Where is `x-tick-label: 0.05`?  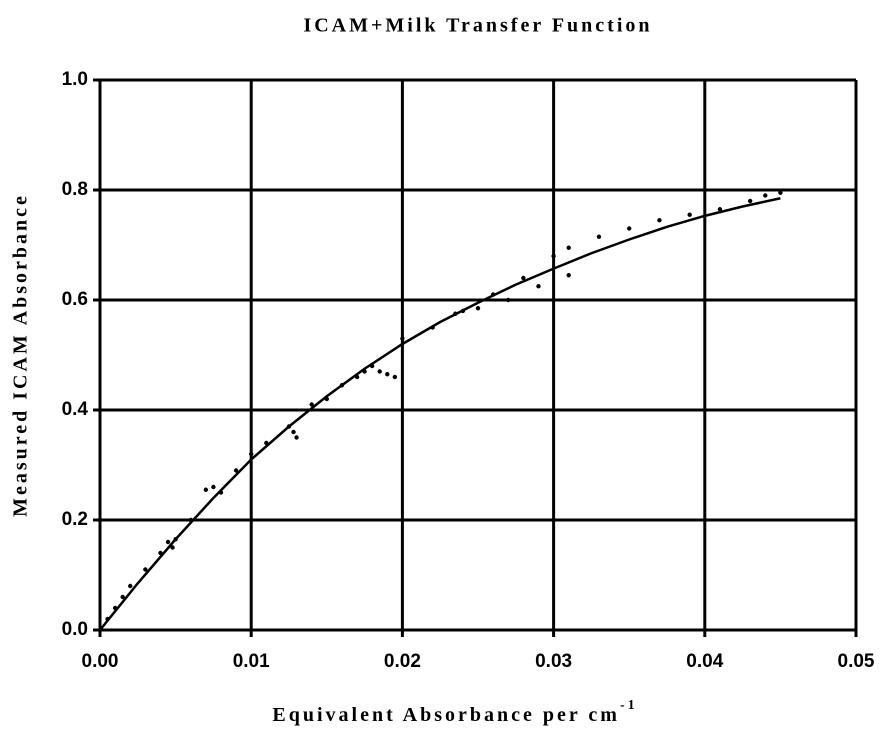 x-tick-label: 0.05 is located at coordinates (856, 661).